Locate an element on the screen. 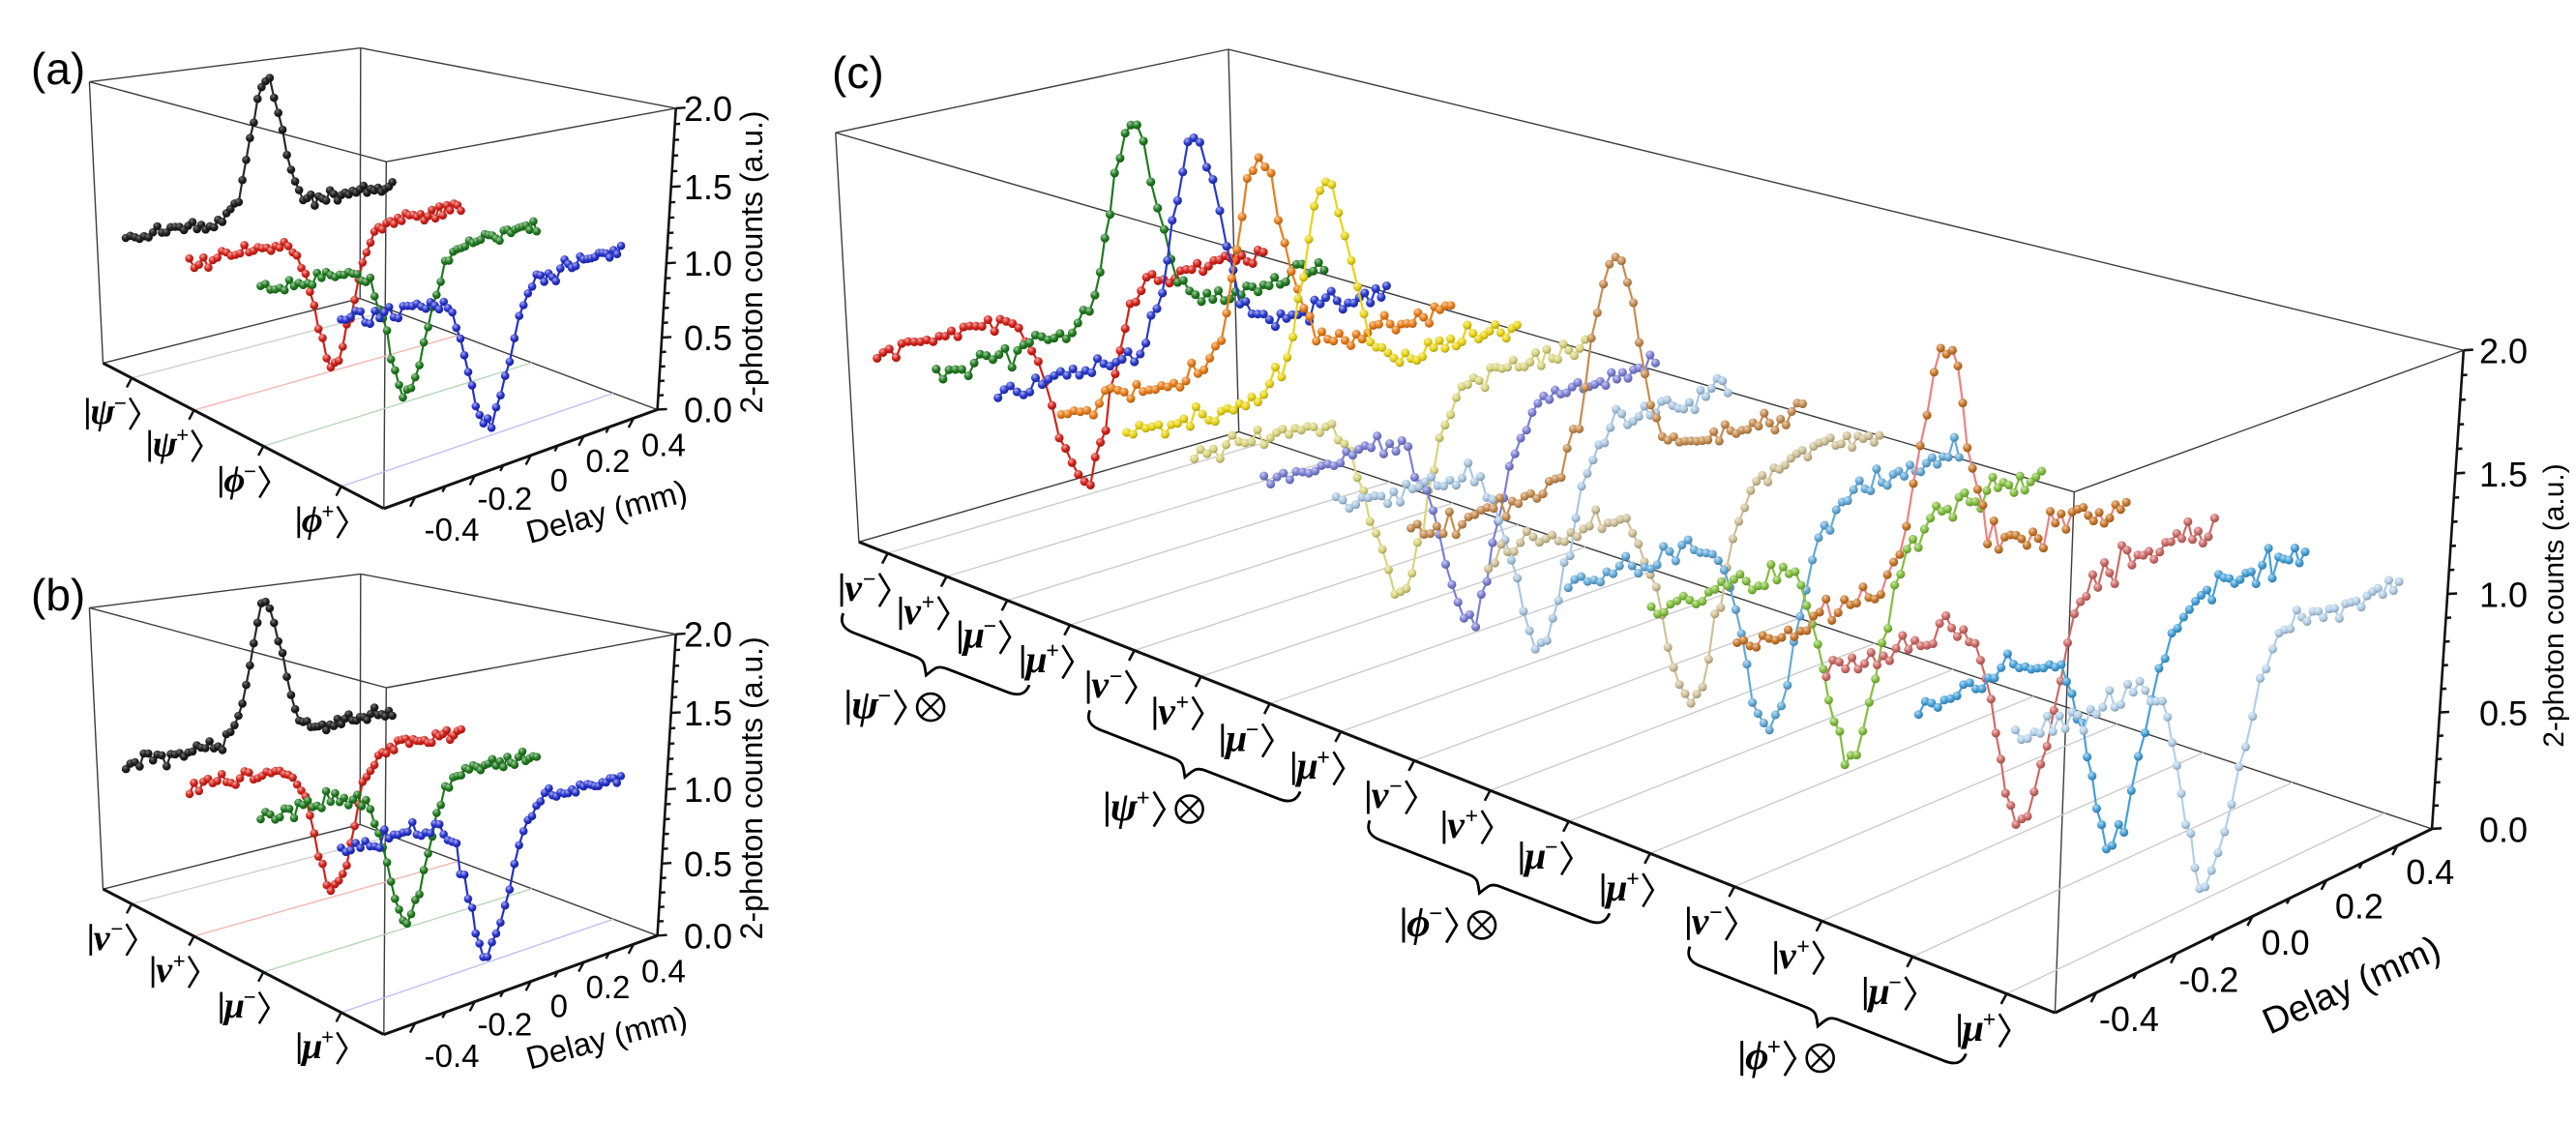  svg-text: (c) is located at coordinates (858, 72).